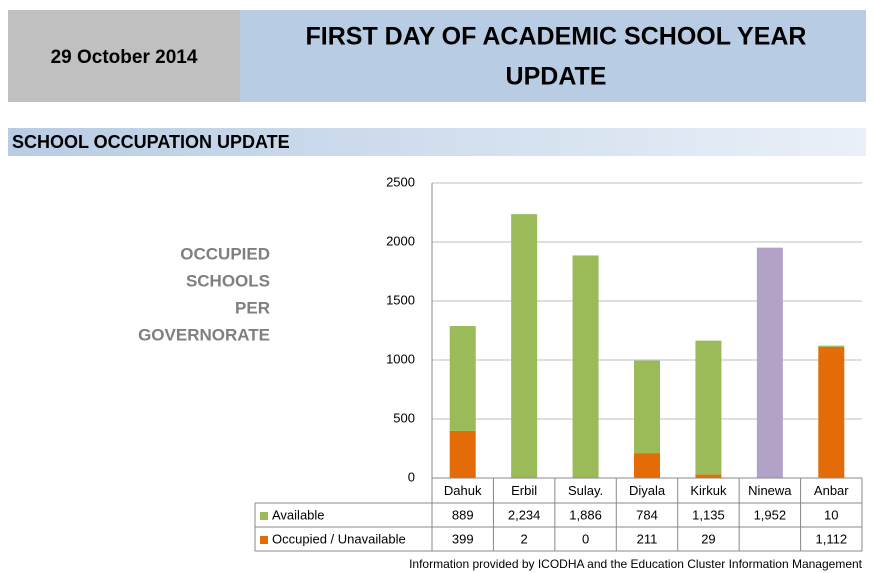 The width and height of the screenshot is (874, 573). I want to click on section-bar, so click(437, 142).